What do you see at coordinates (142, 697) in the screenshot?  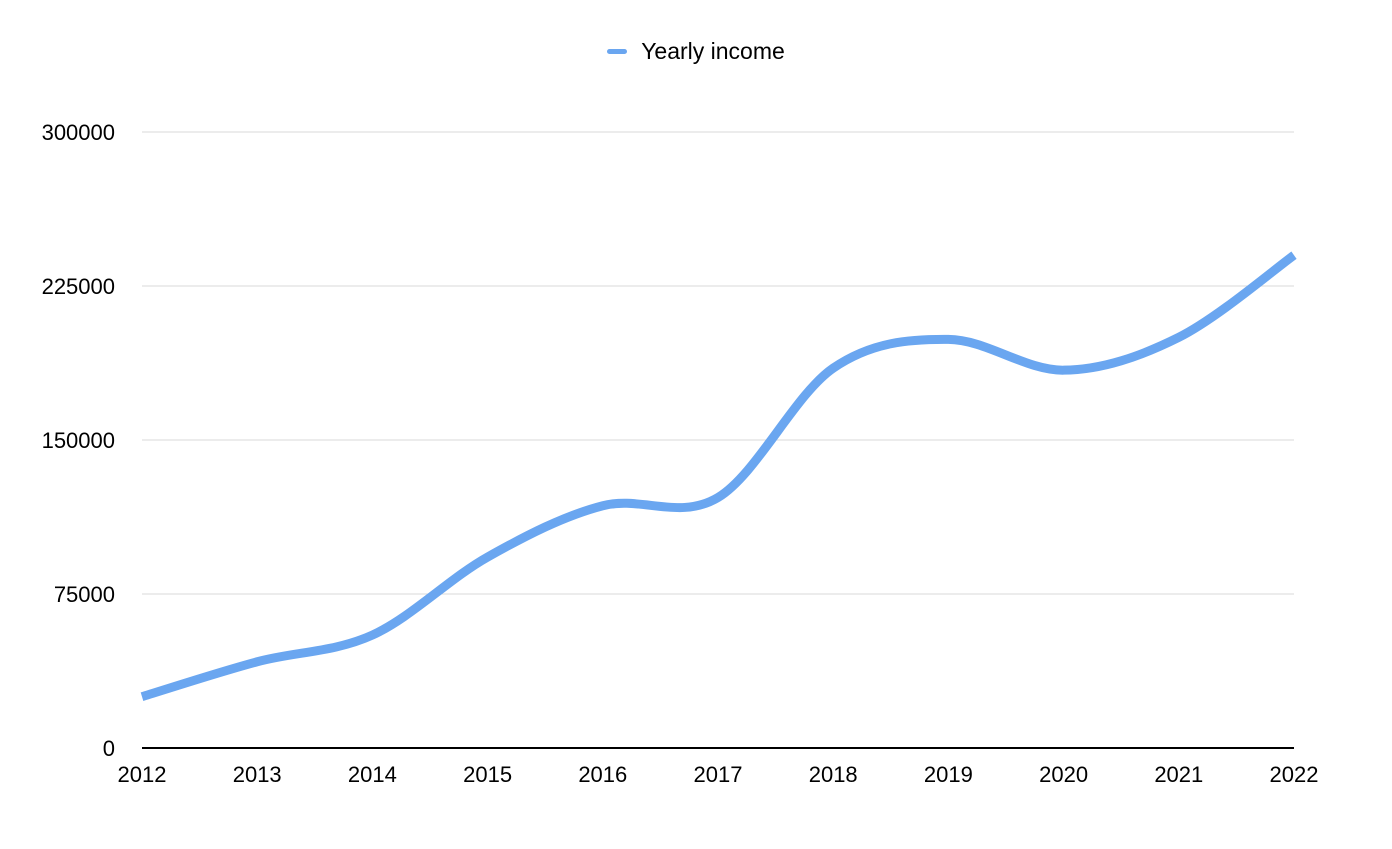 I see `data-point-2012` at bounding box center [142, 697].